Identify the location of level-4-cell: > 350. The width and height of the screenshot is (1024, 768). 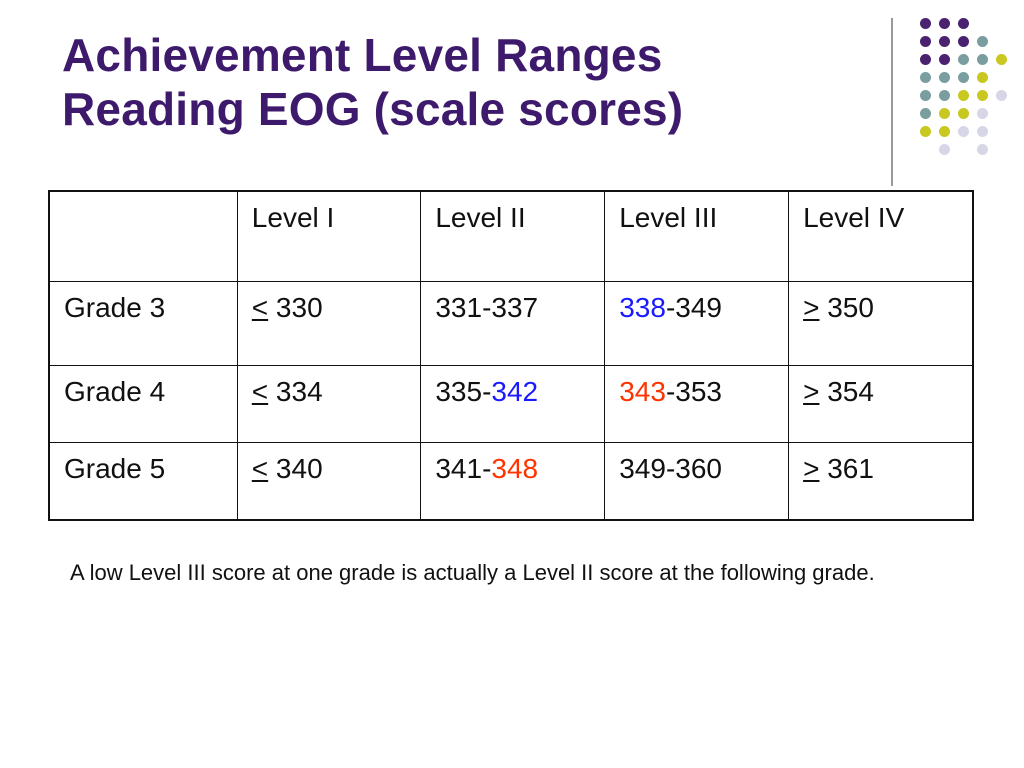
(881, 323).